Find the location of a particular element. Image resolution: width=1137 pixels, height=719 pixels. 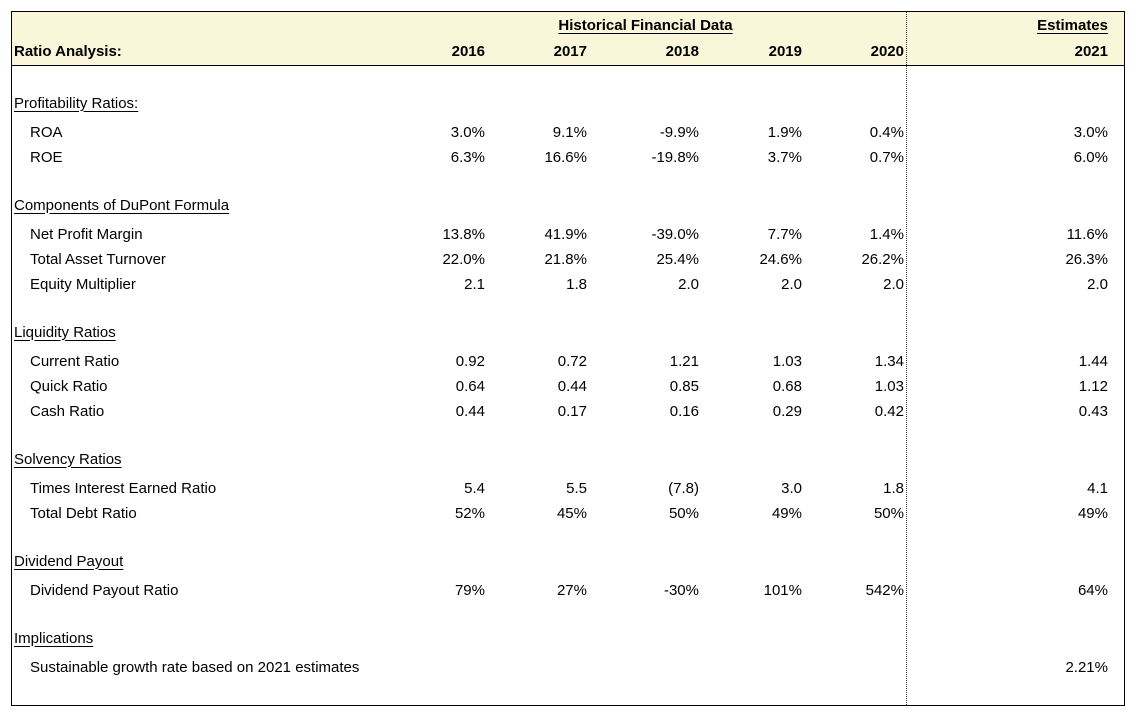

estimate-value-cell: 26.3% is located at coordinates (1086, 259).